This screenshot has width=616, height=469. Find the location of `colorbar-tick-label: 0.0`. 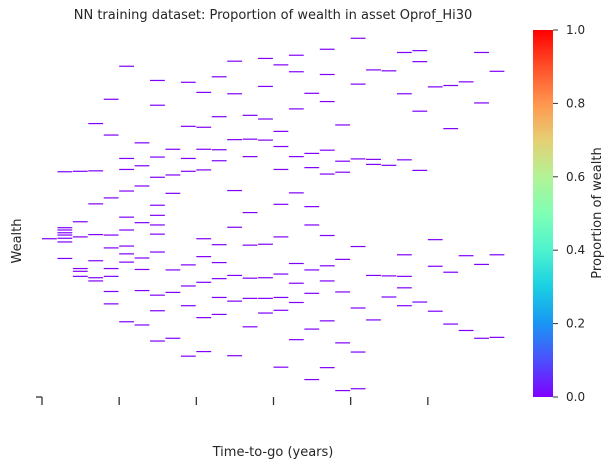

colorbar-tick-label: 0.0 is located at coordinates (575, 397).